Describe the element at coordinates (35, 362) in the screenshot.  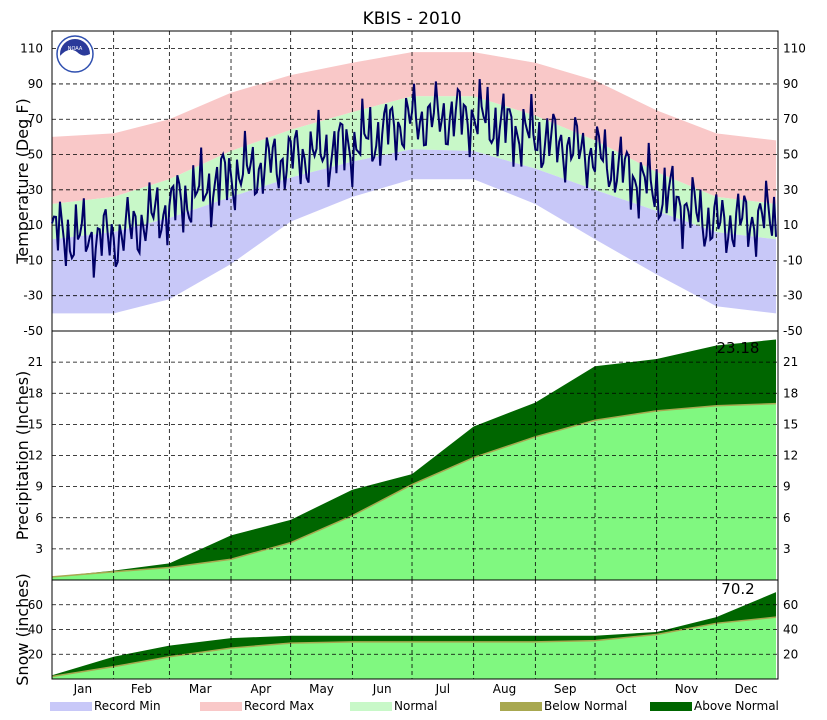
I see `precip-ytick-left: 21` at that location.